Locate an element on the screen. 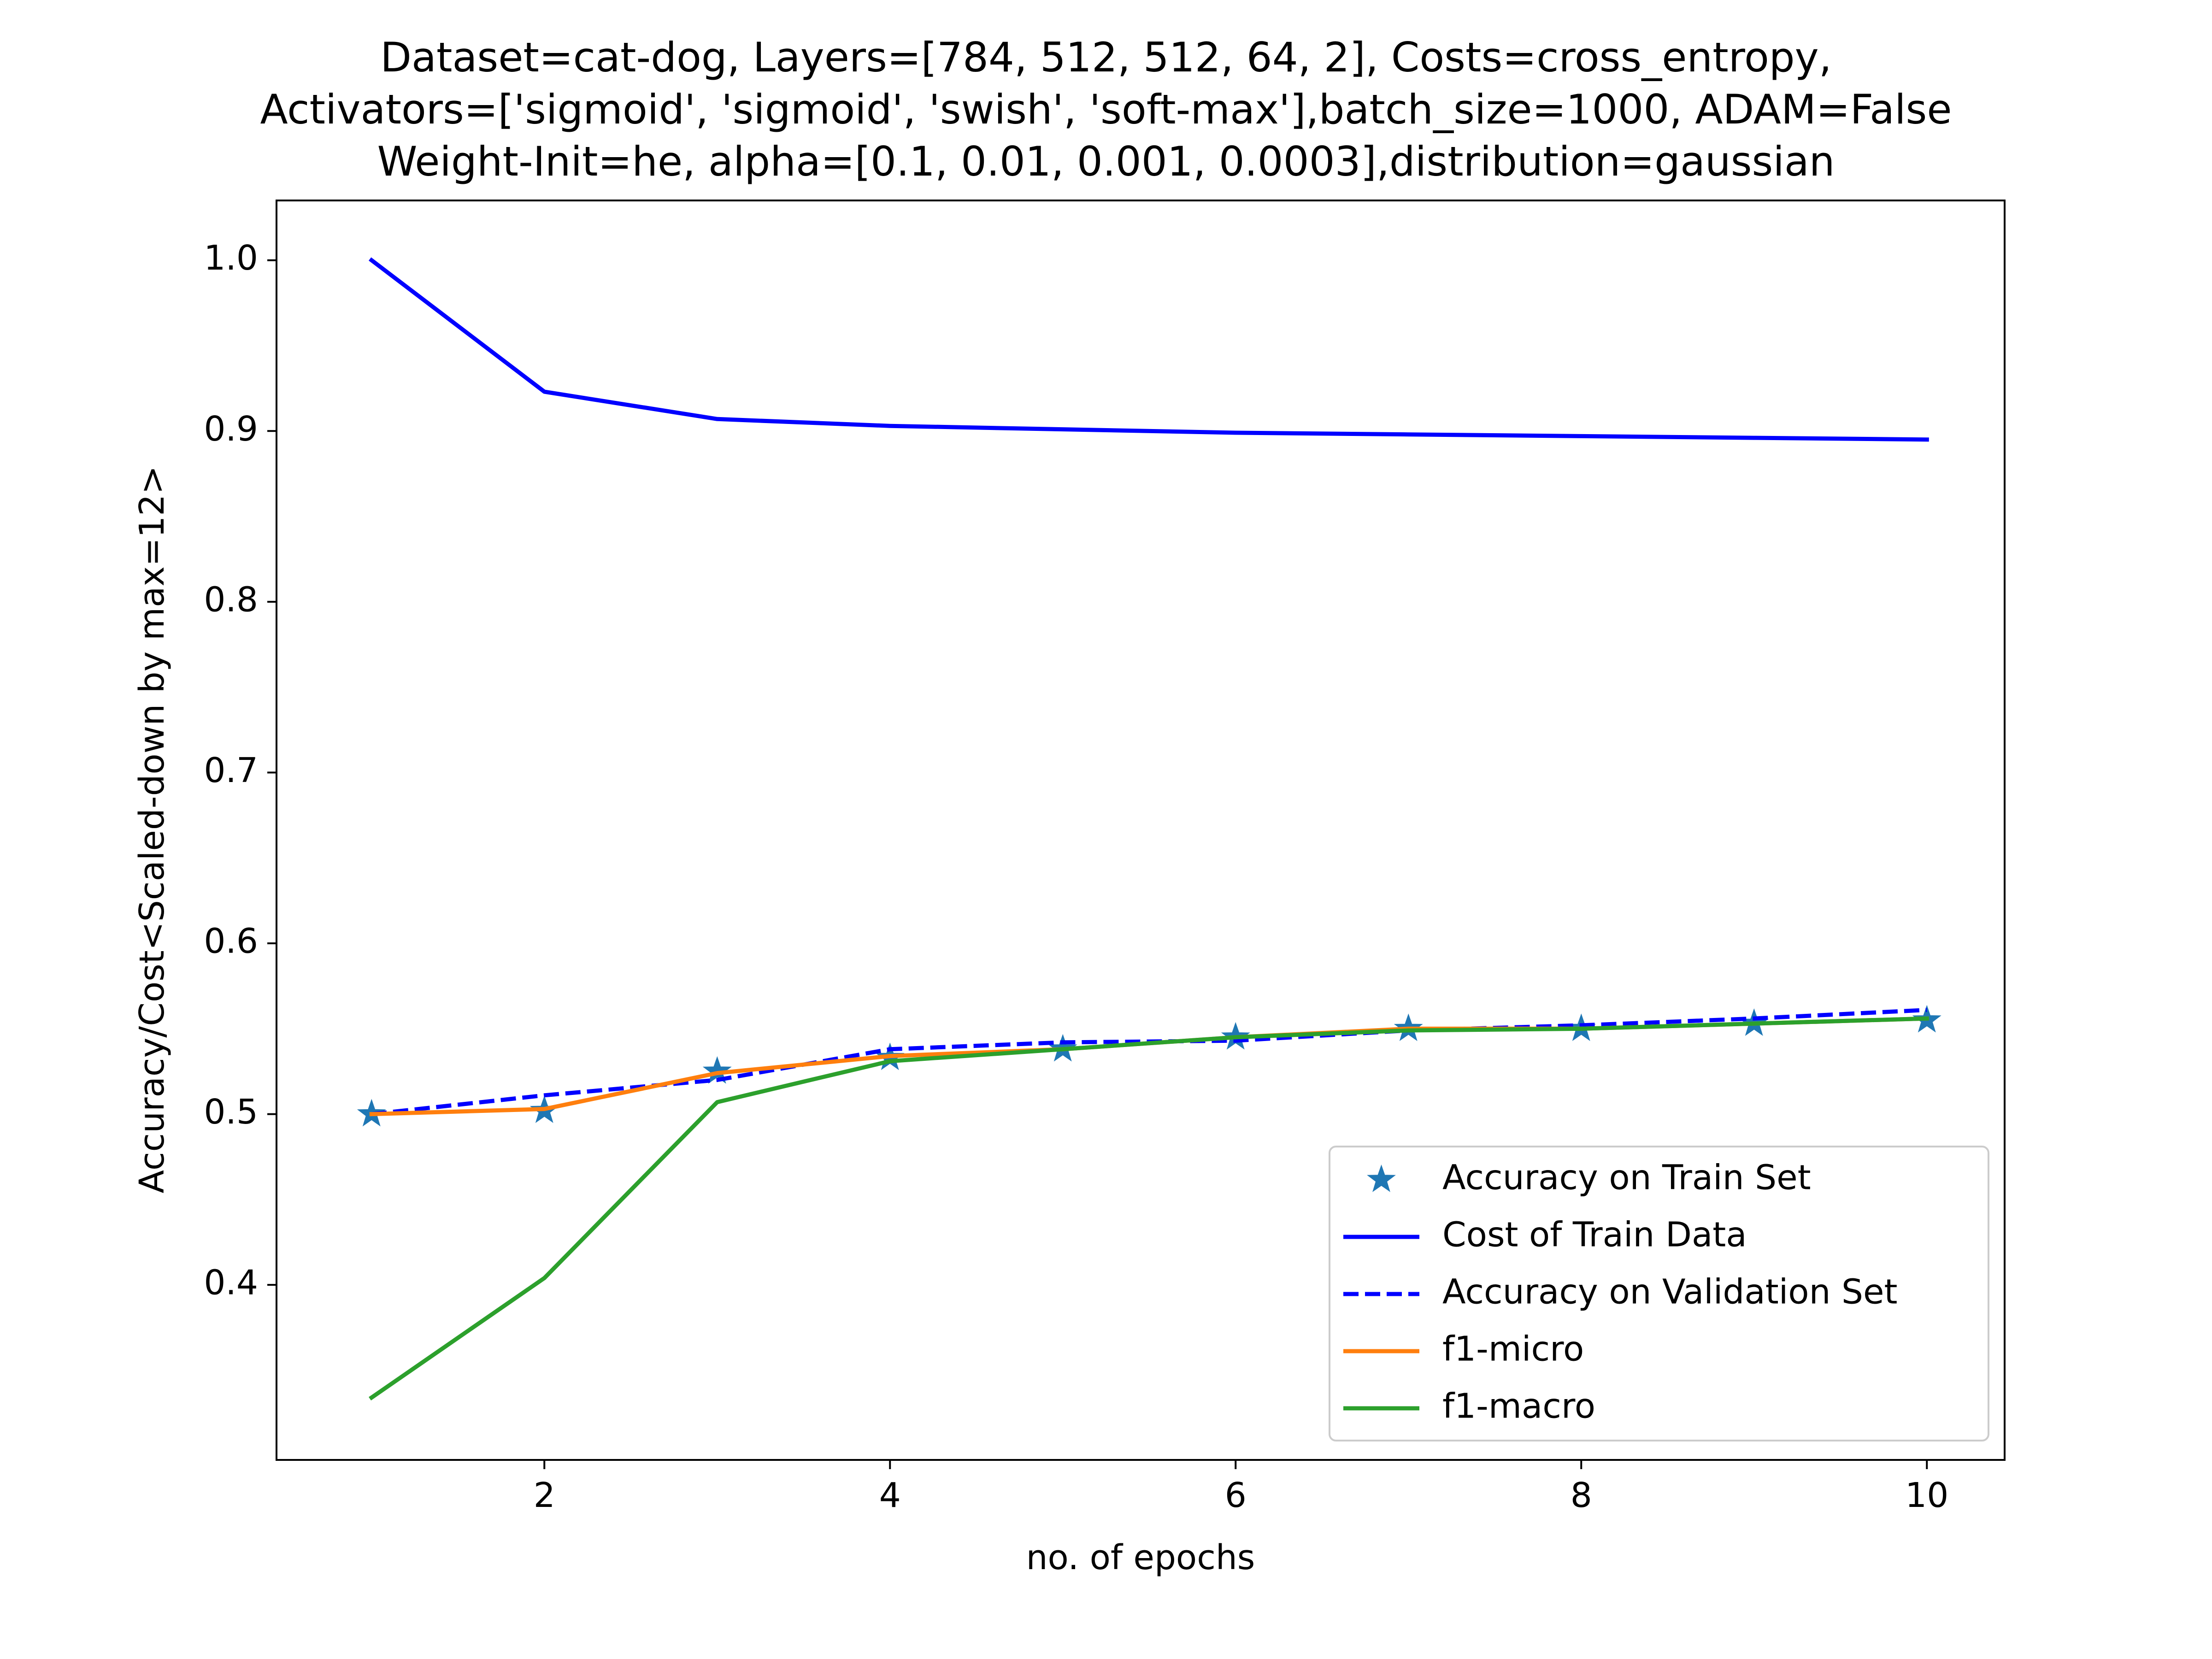 Image resolution: width=2212 pixels, height=1659 pixels. legend-entry-accuracy-on-validation-set: Accuracy on Validation Set is located at coordinates (1620, 1292).